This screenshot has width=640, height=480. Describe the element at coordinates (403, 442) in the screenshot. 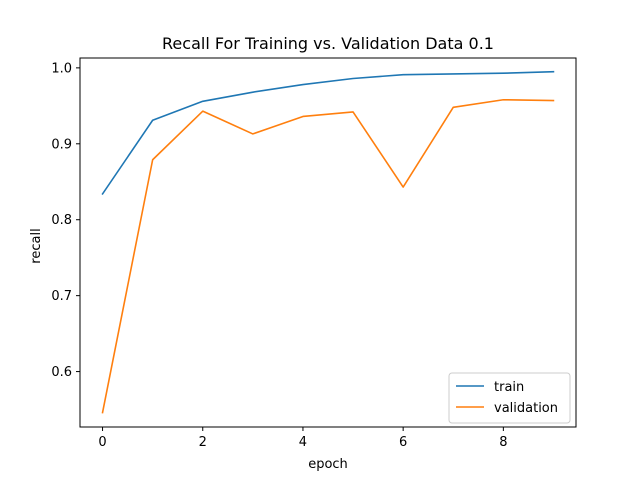

I see `x-tick-label-6: 6` at that location.